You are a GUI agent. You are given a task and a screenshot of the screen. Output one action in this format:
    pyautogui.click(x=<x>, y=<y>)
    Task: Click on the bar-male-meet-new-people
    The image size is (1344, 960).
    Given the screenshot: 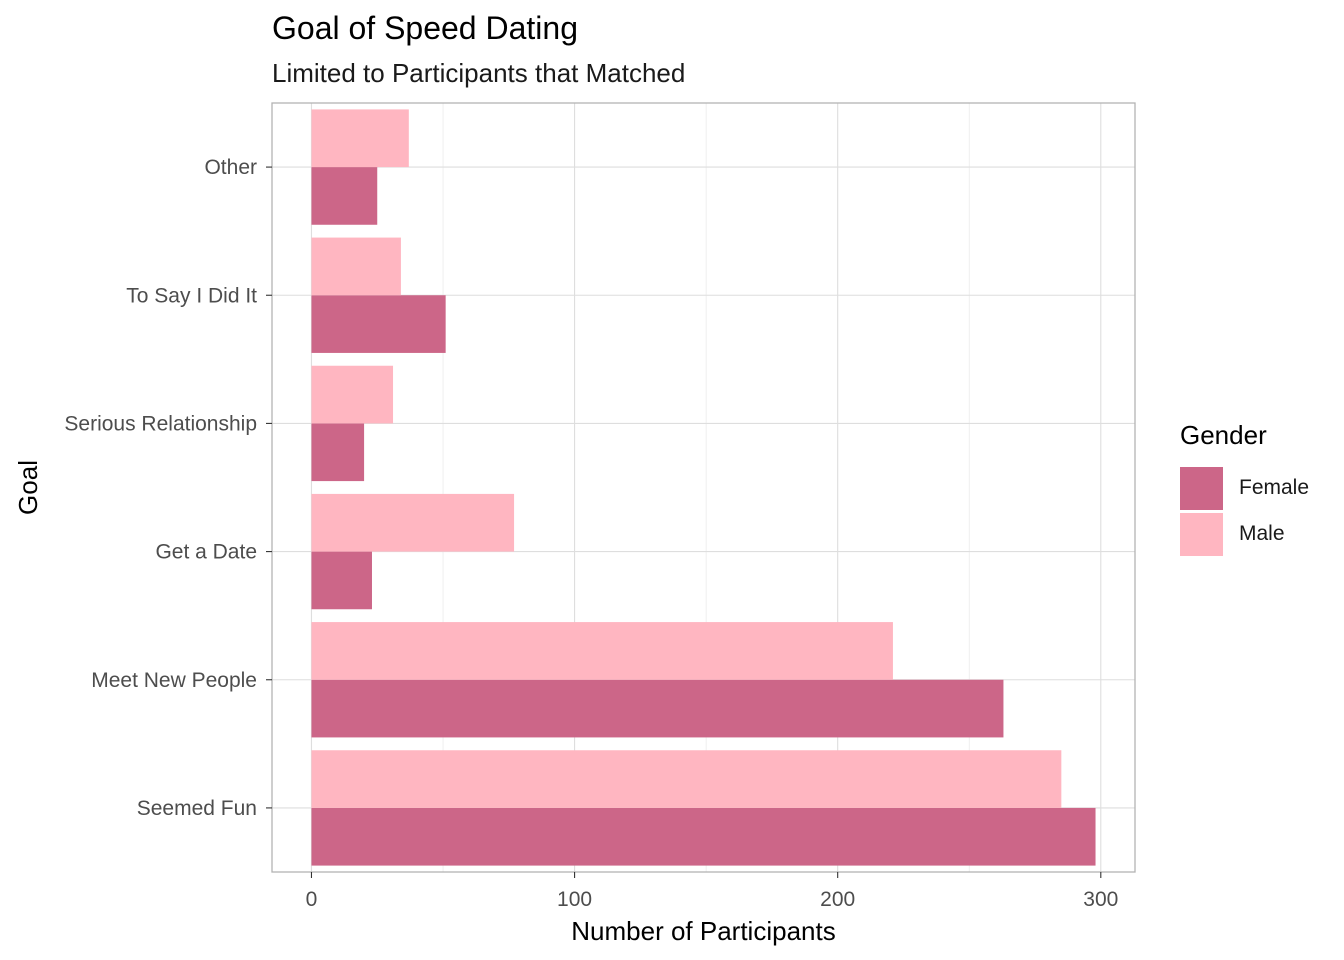 What is the action you would take?
    pyautogui.click(x=602, y=651)
    